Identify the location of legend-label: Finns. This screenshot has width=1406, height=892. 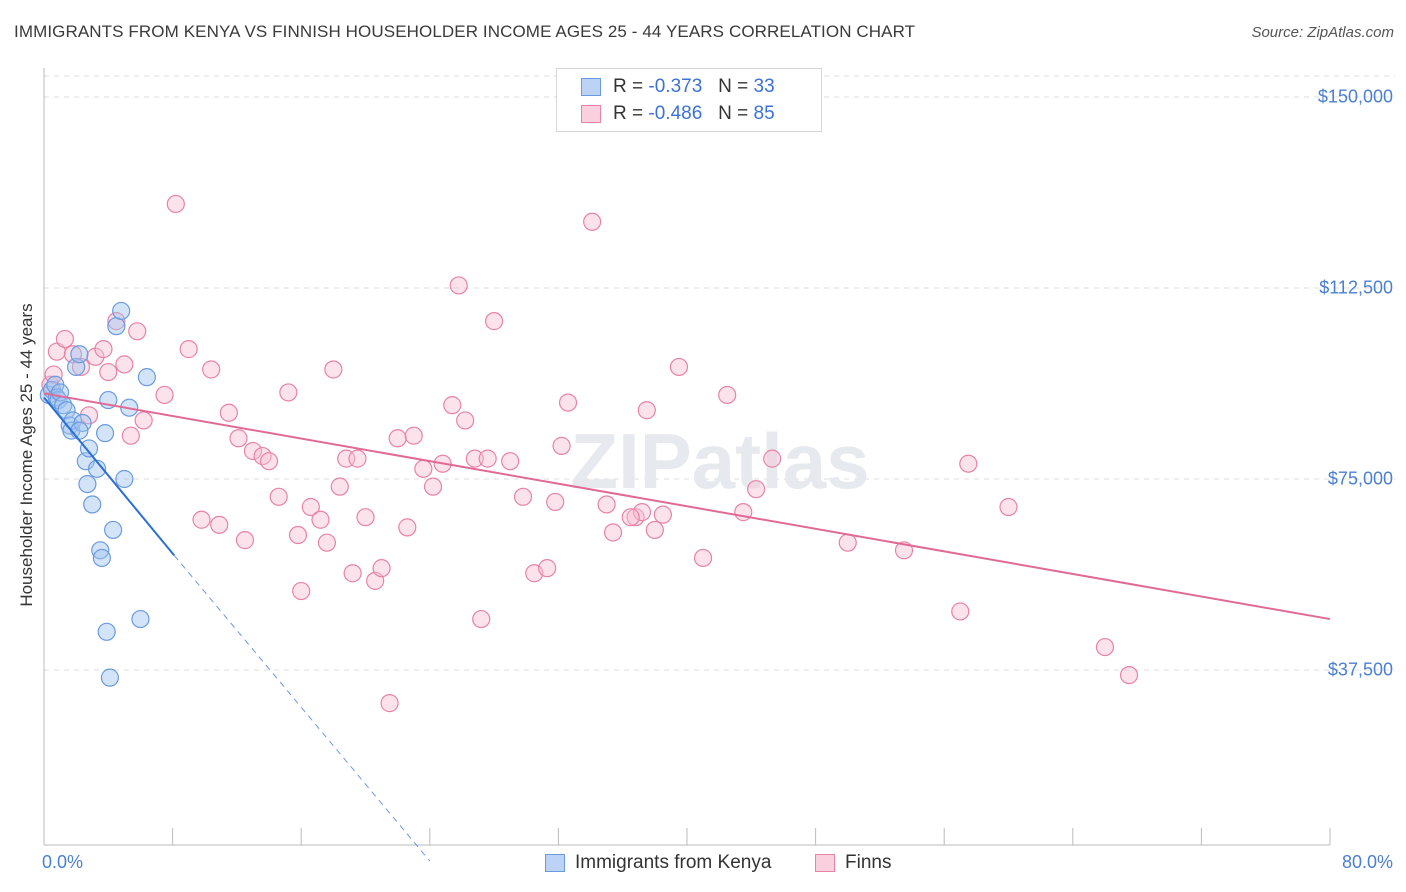
(868, 862).